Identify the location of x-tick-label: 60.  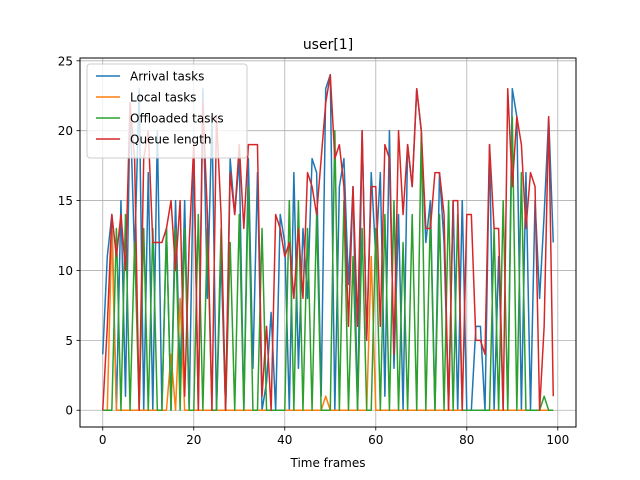
(375, 440).